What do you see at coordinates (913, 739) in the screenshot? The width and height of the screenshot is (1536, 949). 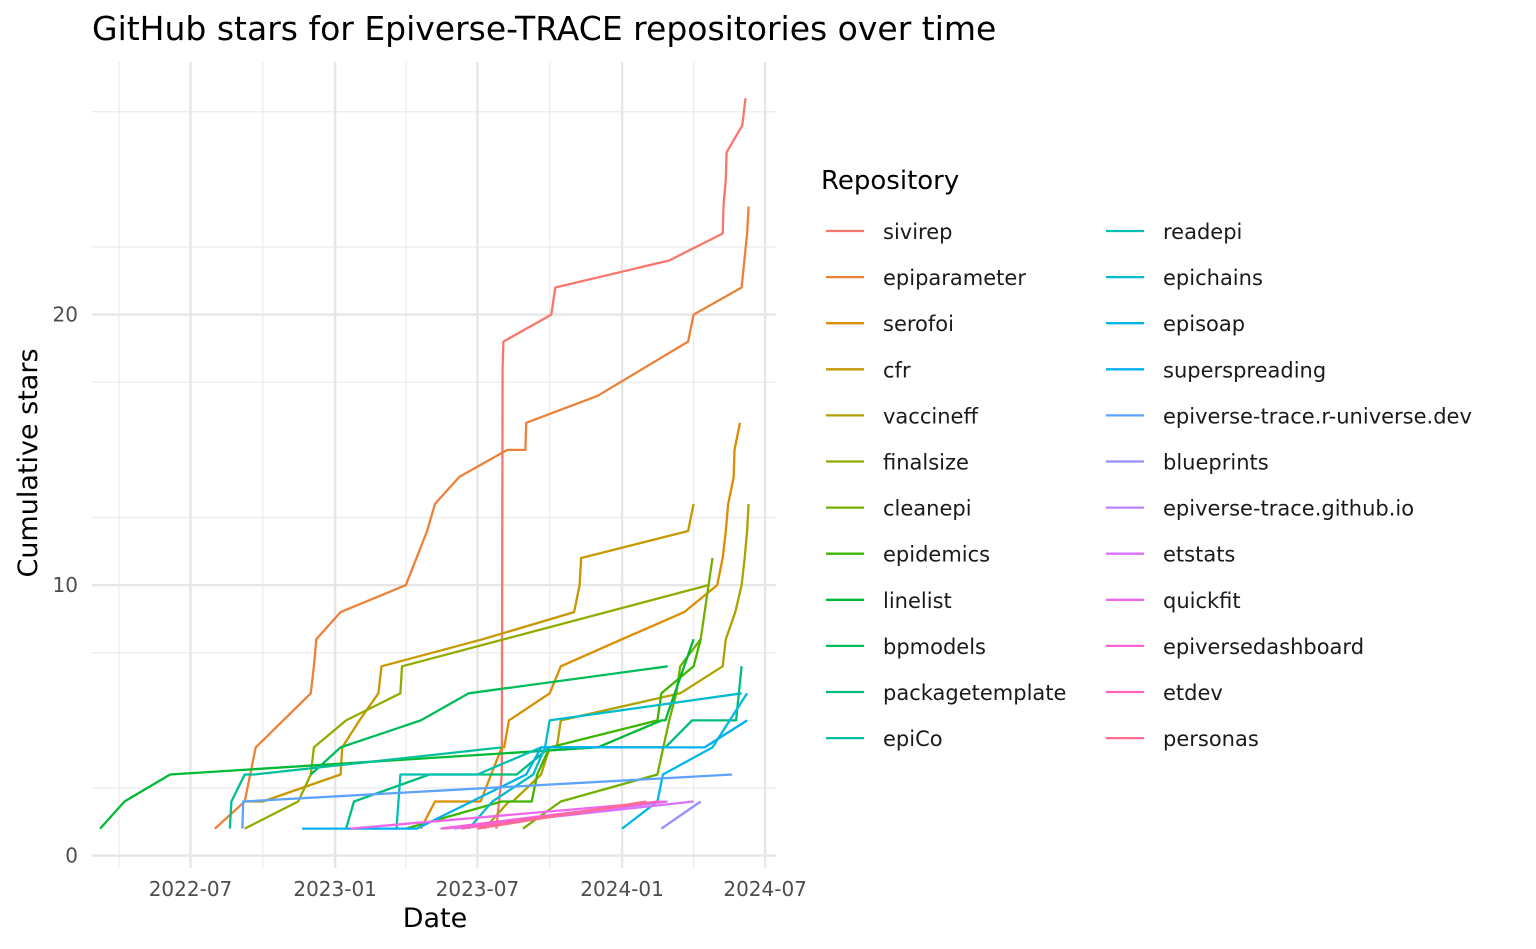 I see `legend-label: epiCo` at bounding box center [913, 739].